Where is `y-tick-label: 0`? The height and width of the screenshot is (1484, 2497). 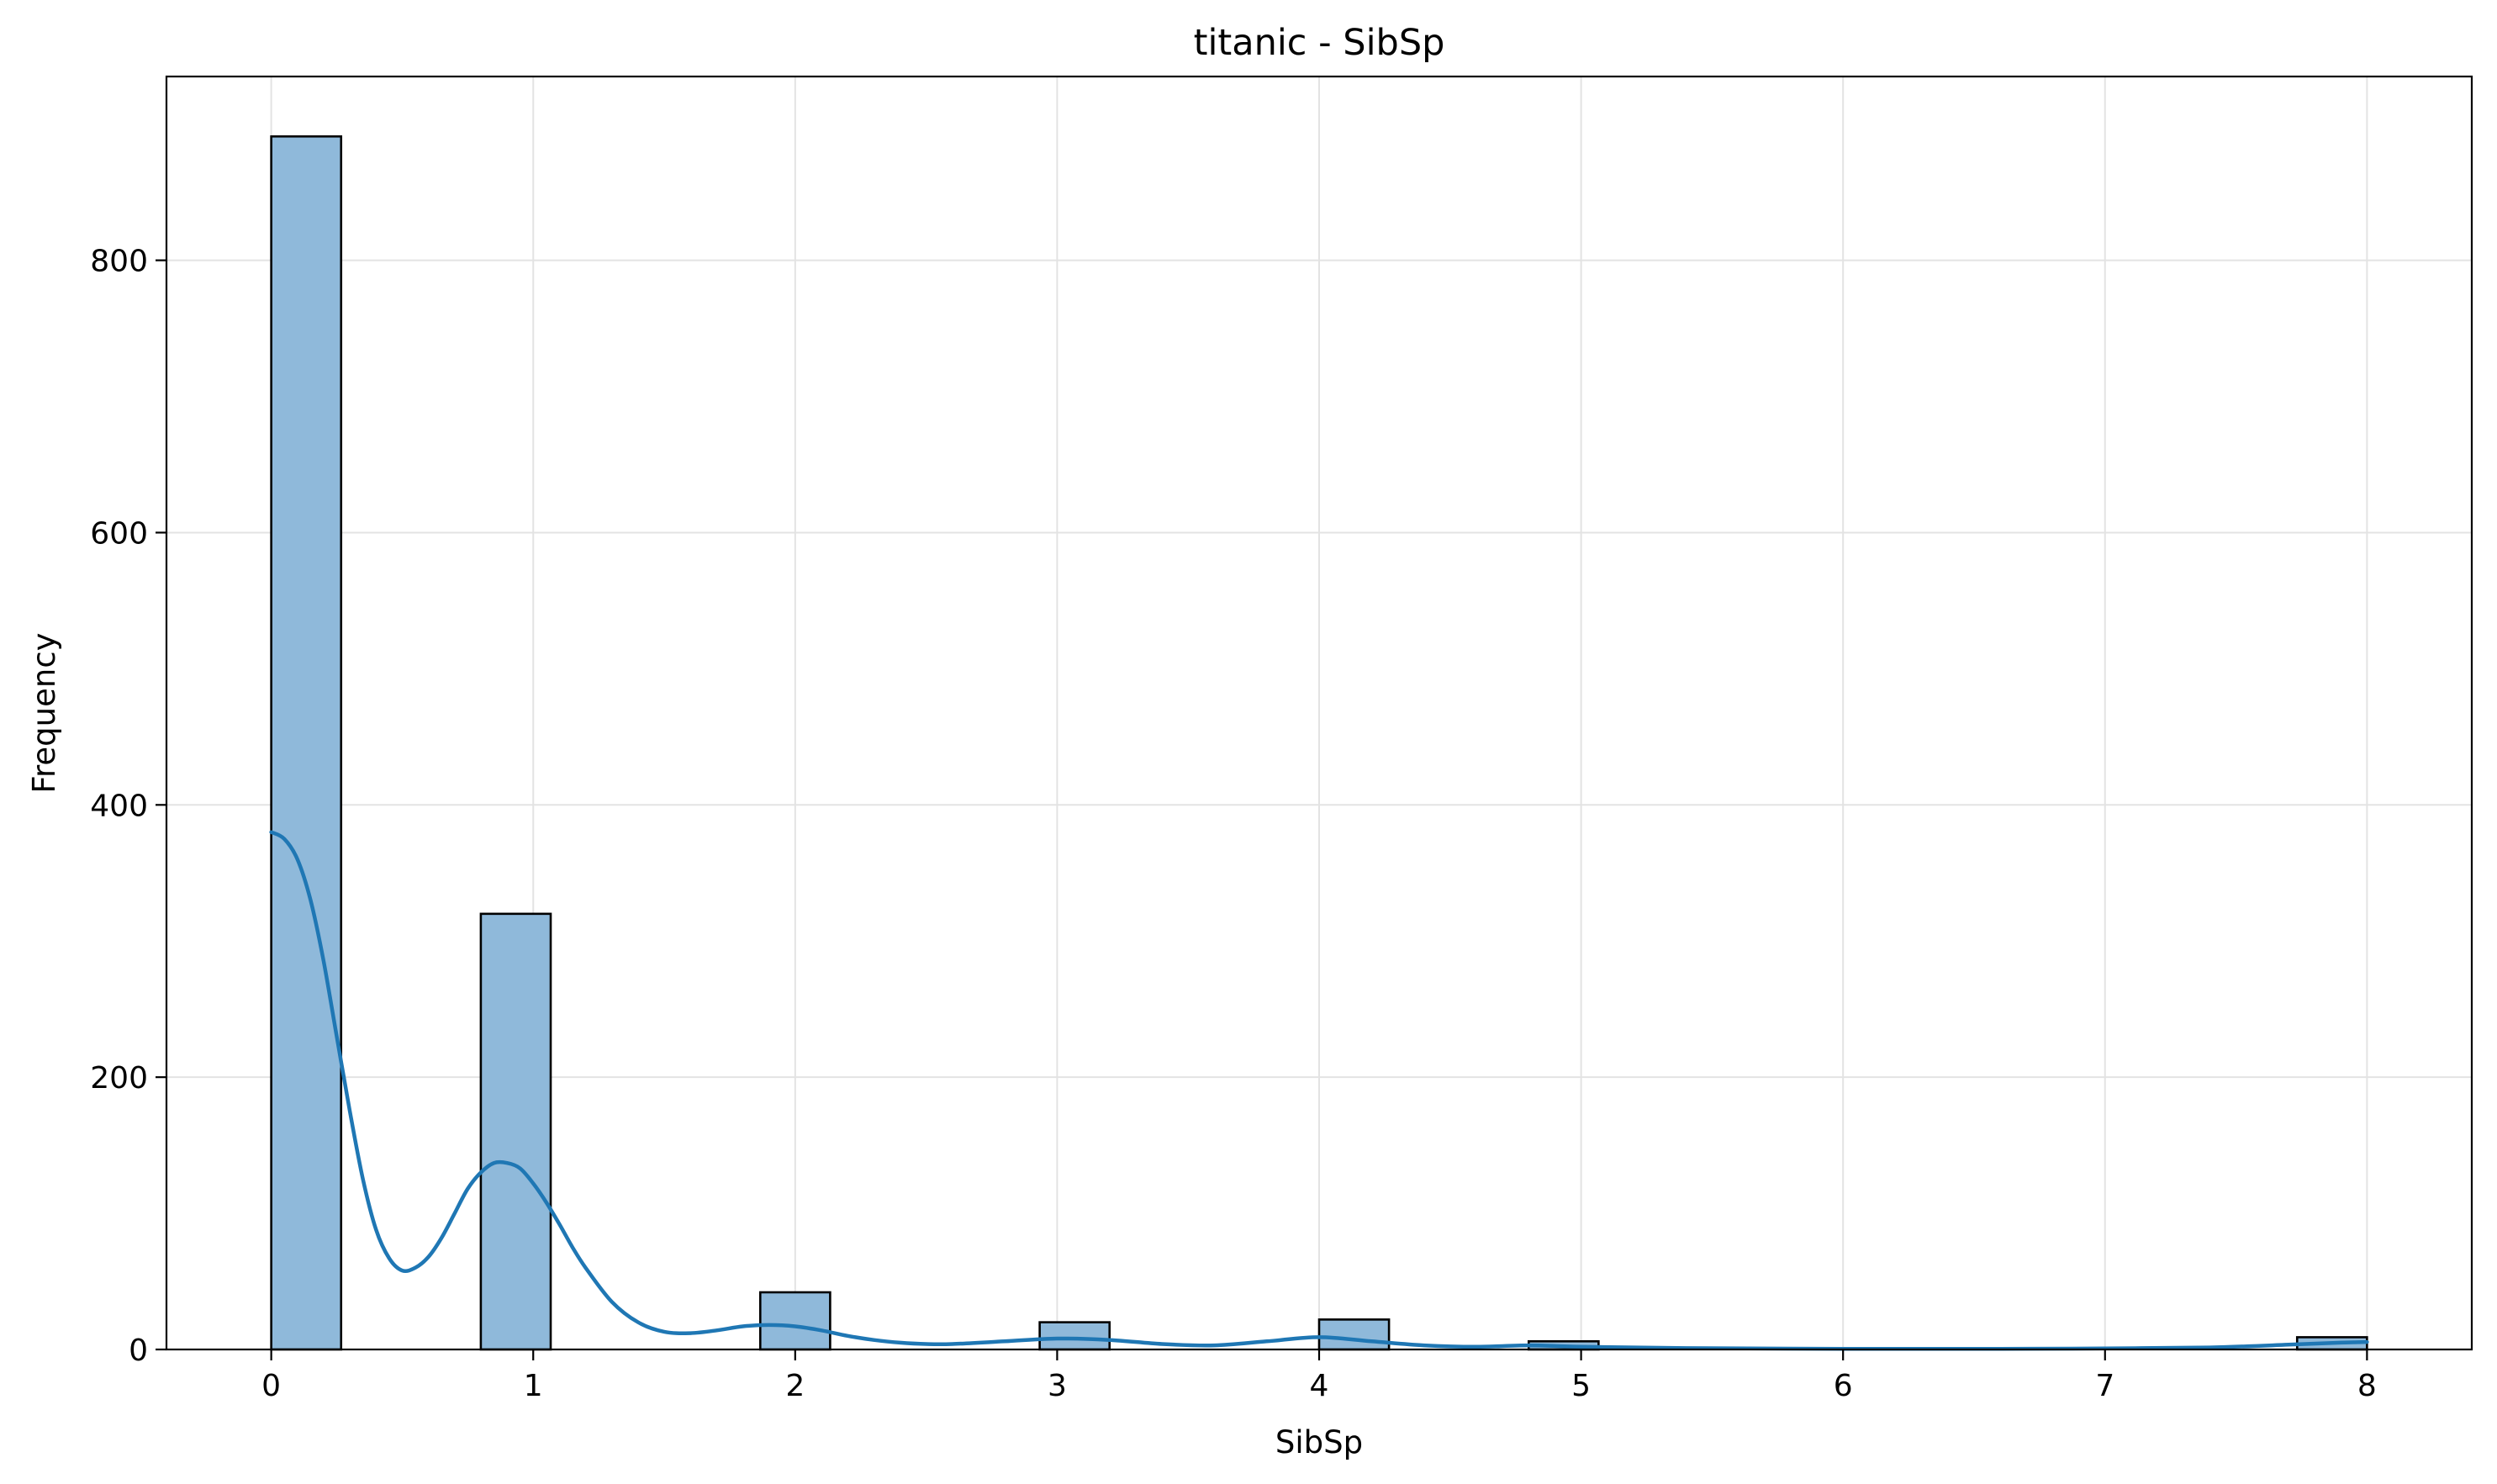
y-tick-label: 0 is located at coordinates (138, 1350).